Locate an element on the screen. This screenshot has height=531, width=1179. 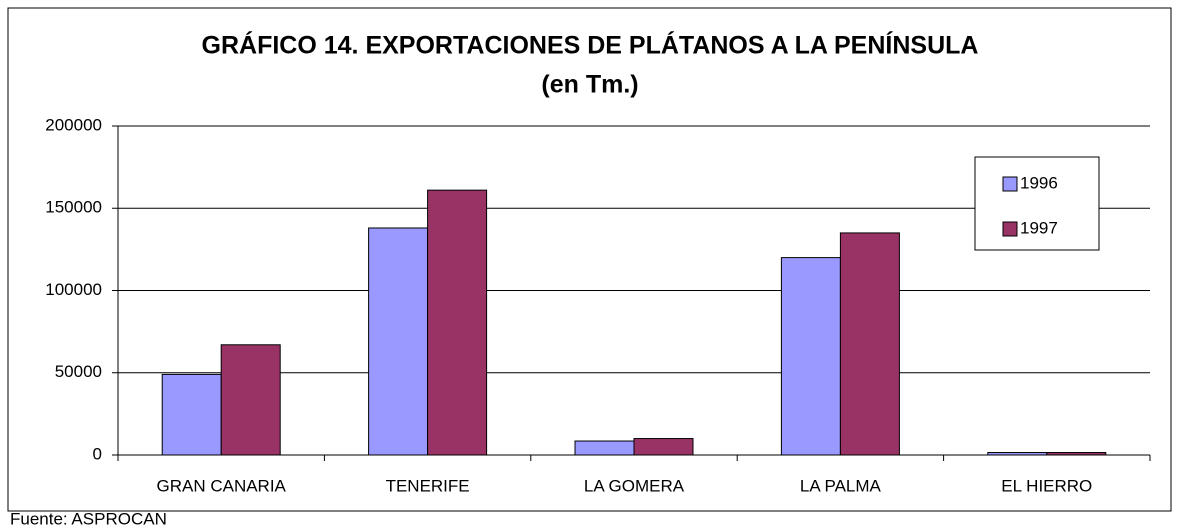
y-tick-label: 50000 is located at coordinates (78, 371).